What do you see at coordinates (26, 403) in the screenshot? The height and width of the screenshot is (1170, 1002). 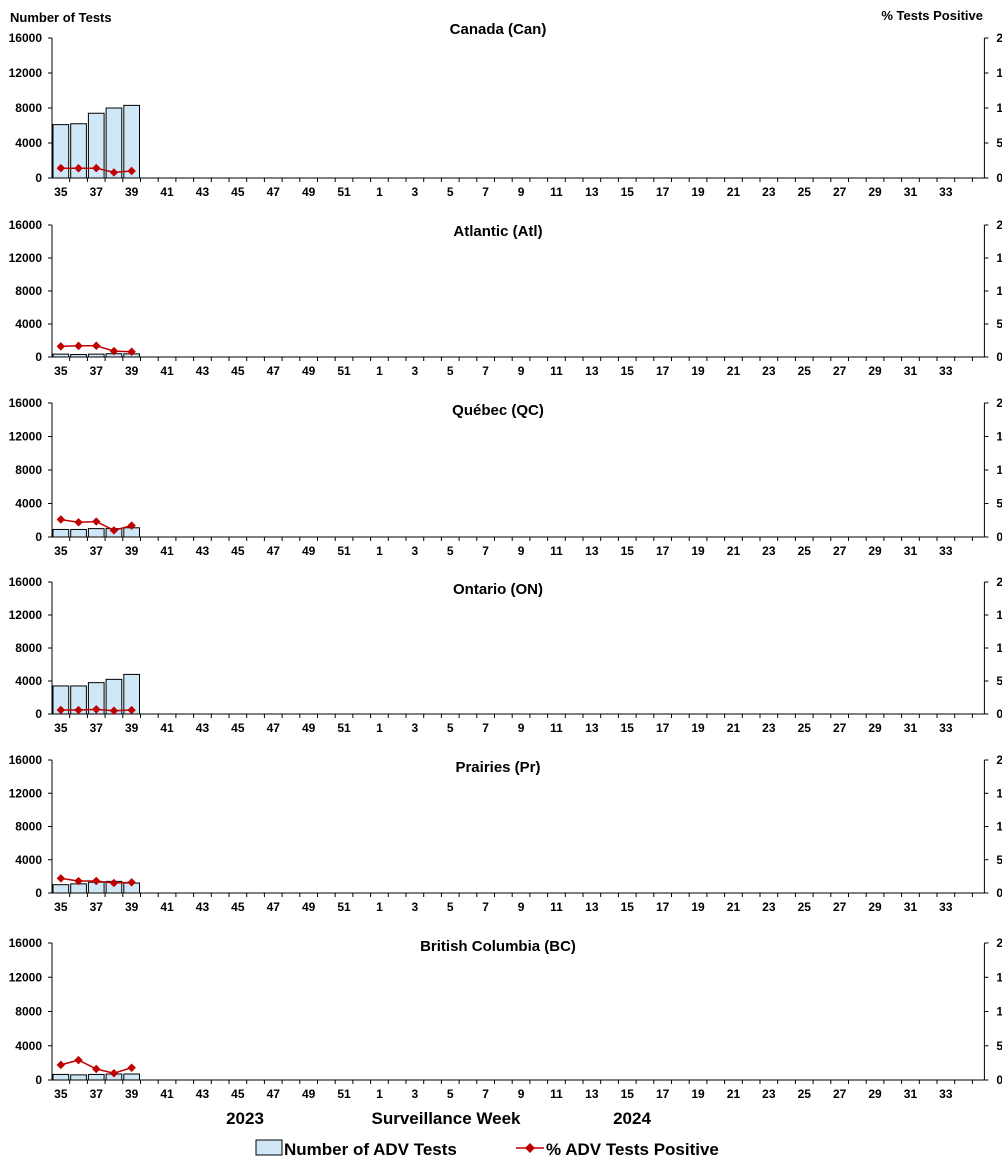 I see `y-left-tick-label: 16000` at bounding box center [26, 403].